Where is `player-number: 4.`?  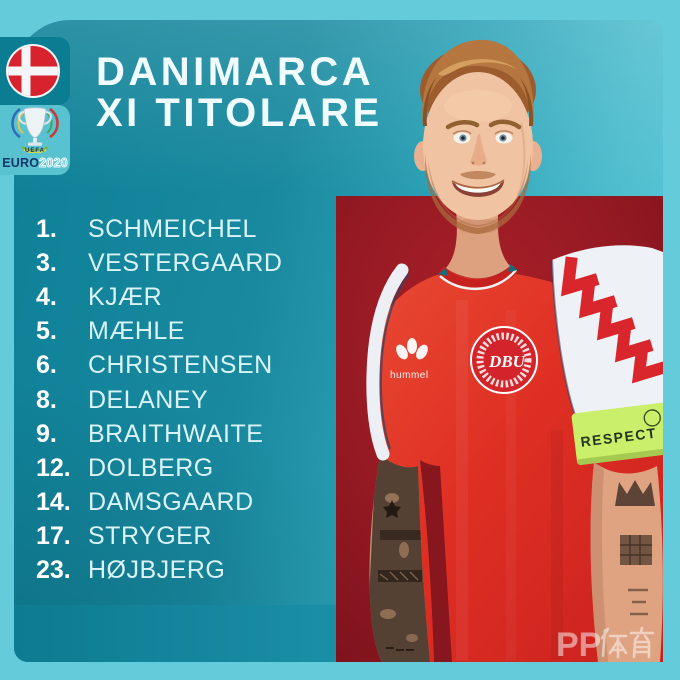
player-number: 4. is located at coordinates (46, 296).